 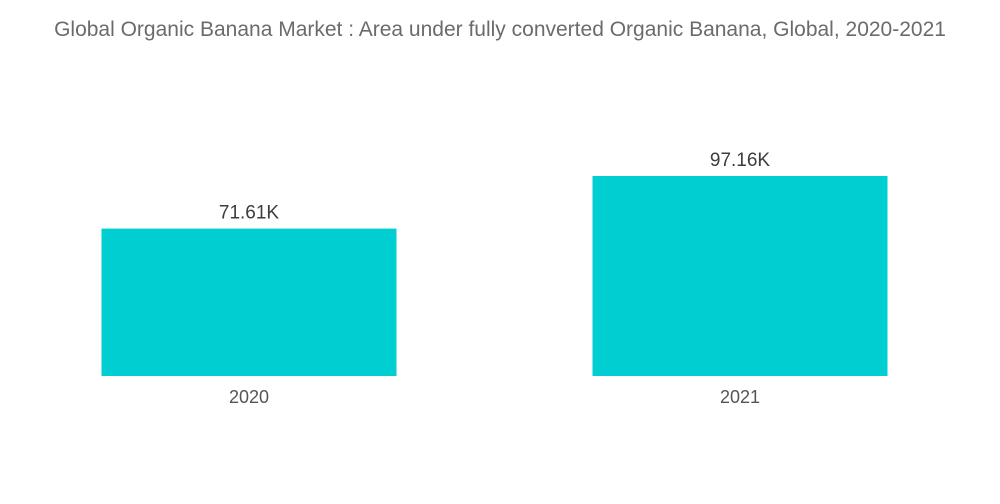 What do you see at coordinates (740, 397) in the screenshot?
I see `x-tick-label-2021: 2021` at bounding box center [740, 397].